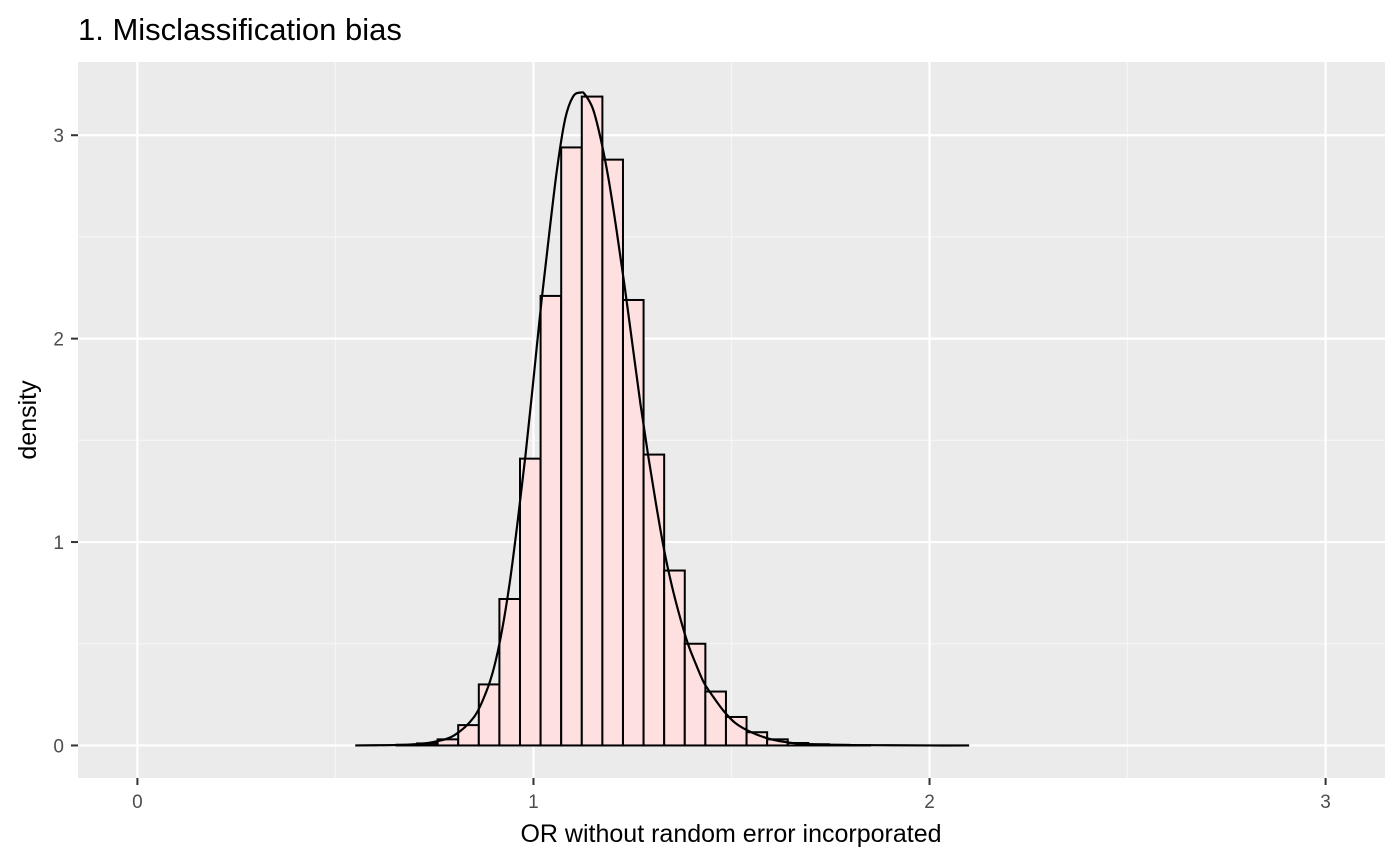  What do you see at coordinates (58, 746) in the screenshot?
I see `y-tick-label: 0` at bounding box center [58, 746].